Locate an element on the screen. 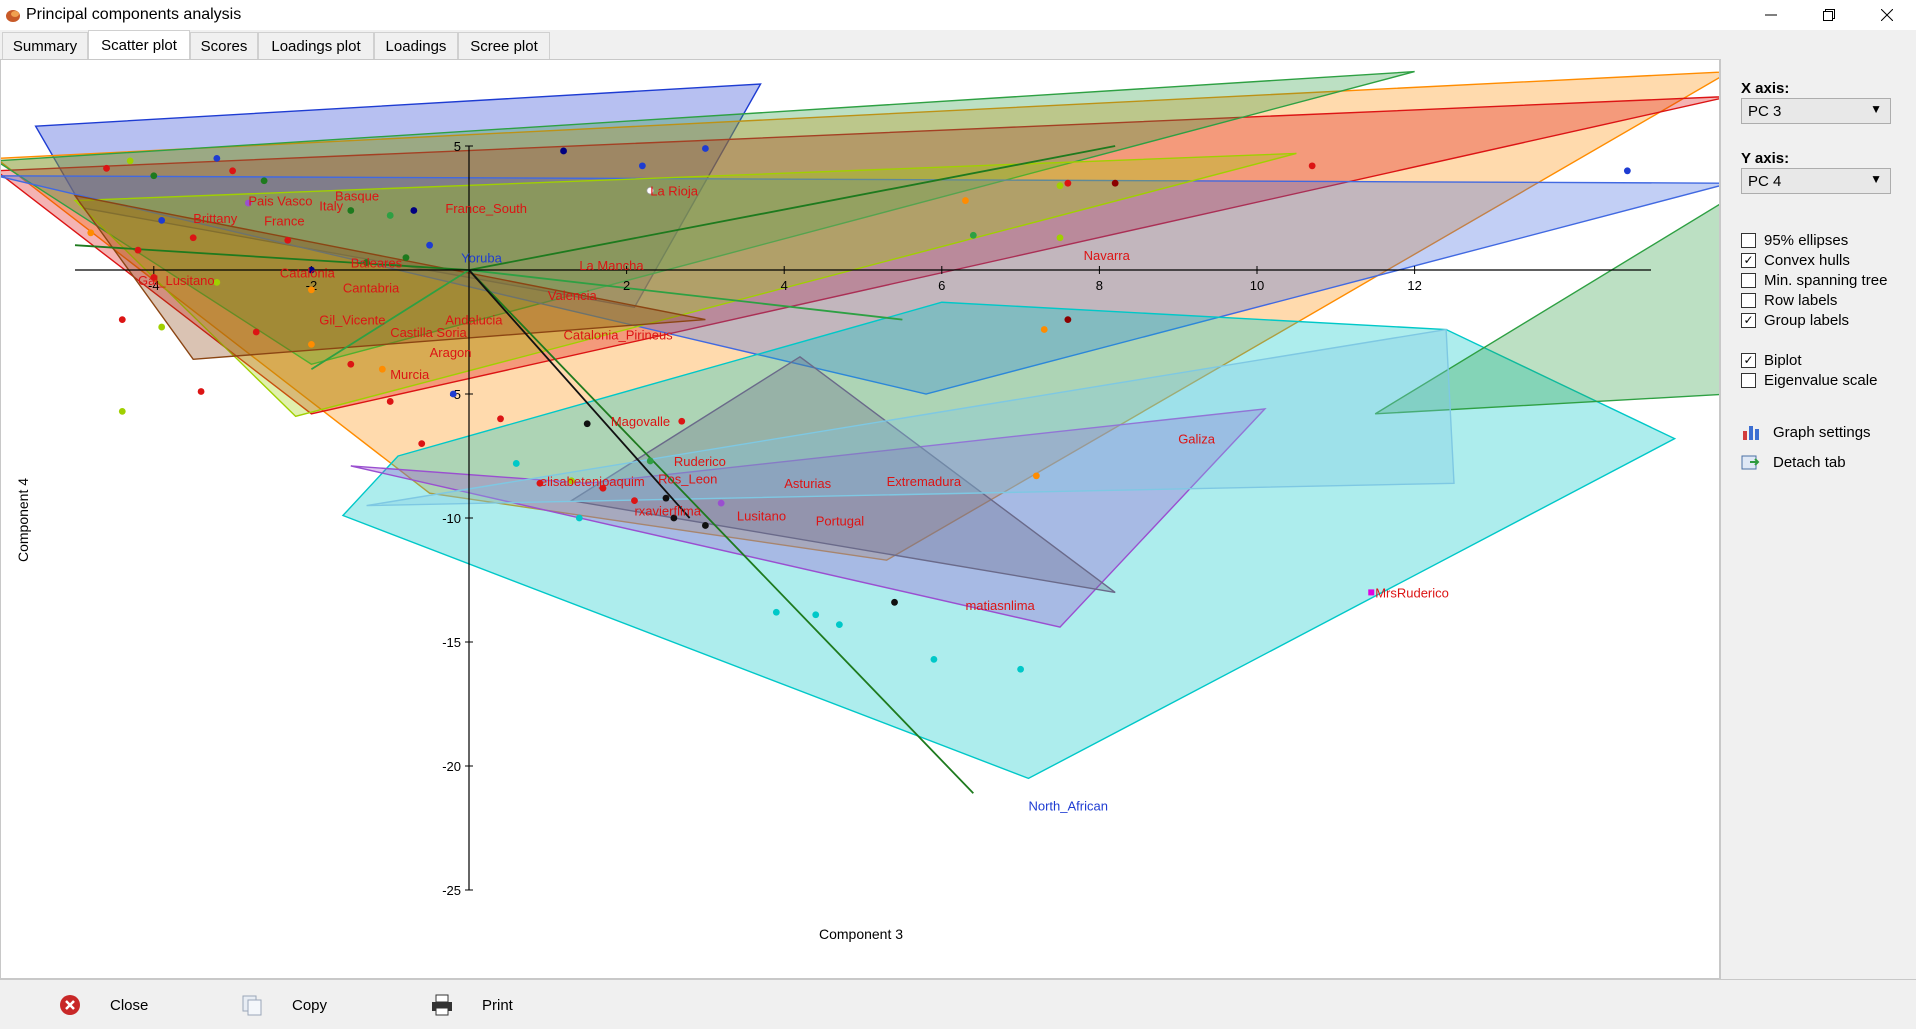 The height and width of the screenshot is (1029, 1916). close-icon is located at coordinates (1887, 15).